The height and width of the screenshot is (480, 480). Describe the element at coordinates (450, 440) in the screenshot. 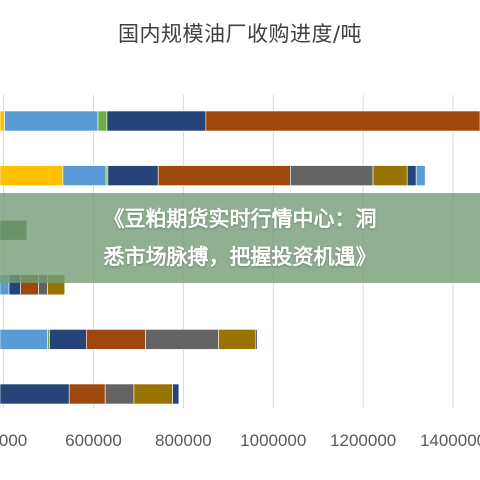

I see `x-tick-label-5: 1400000` at that location.